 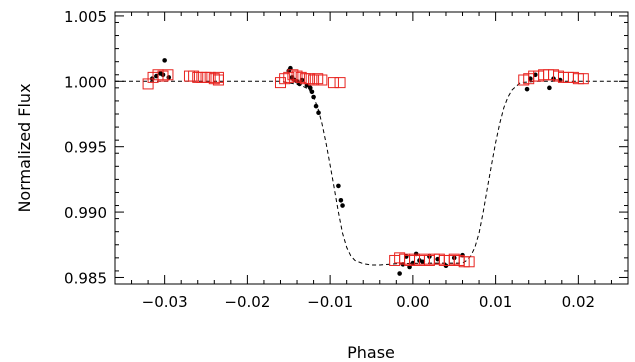 What do you see at coordinates (495, 302) in the screenshot?
I see `x-tick-label: 0.01` at bounding box center [495, 302].